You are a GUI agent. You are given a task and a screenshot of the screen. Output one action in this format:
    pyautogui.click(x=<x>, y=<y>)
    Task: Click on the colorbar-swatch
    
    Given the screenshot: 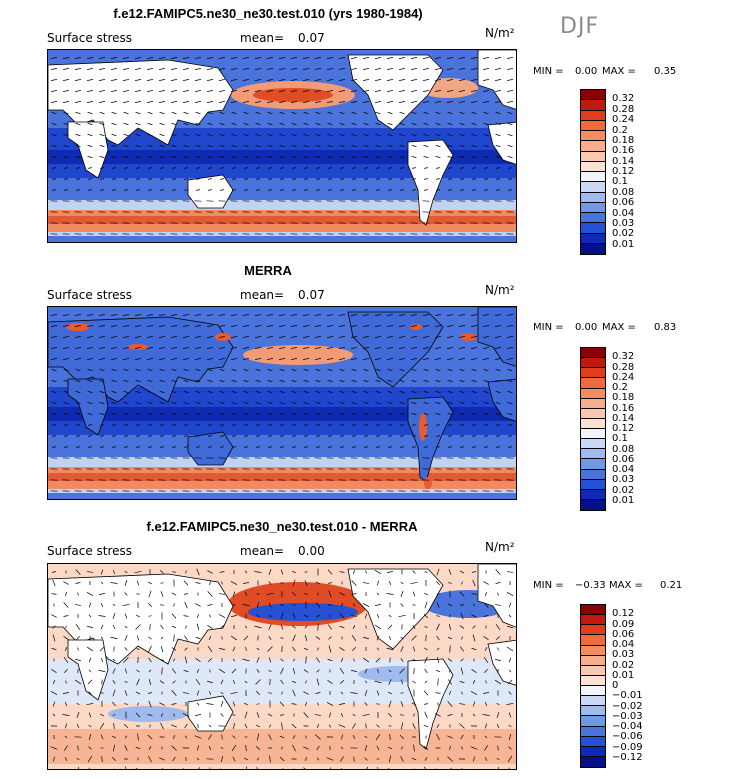 What is the action you would take?
    pyautogui.click(x=593, y=630)
    